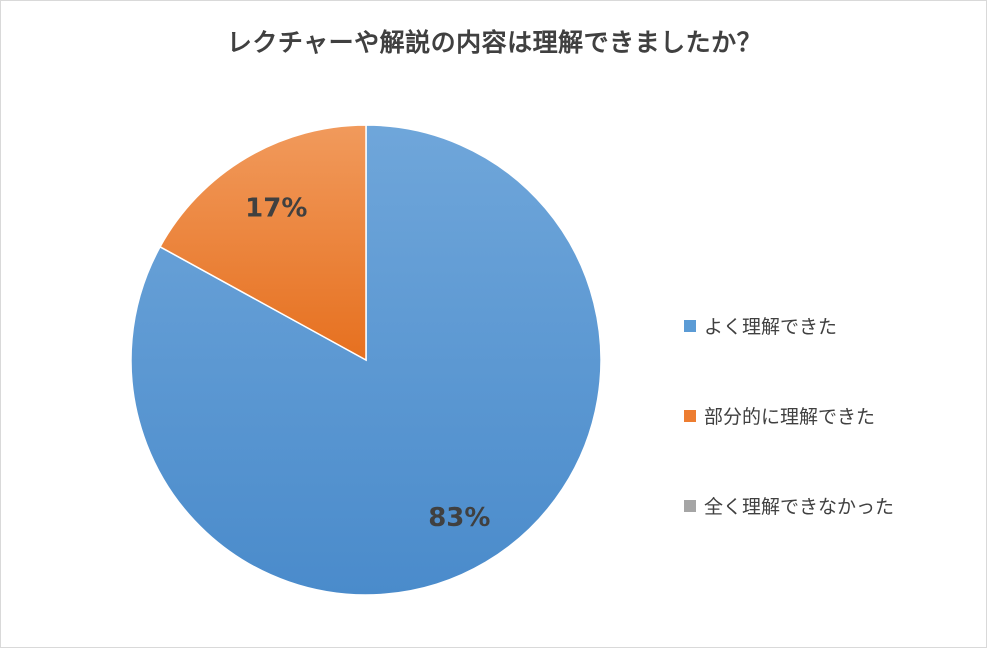 This screenshot has width=987, height=649. I want to click on chart-title: レクチャーや解説の内容は理解できましたか？, so click(494, 42).